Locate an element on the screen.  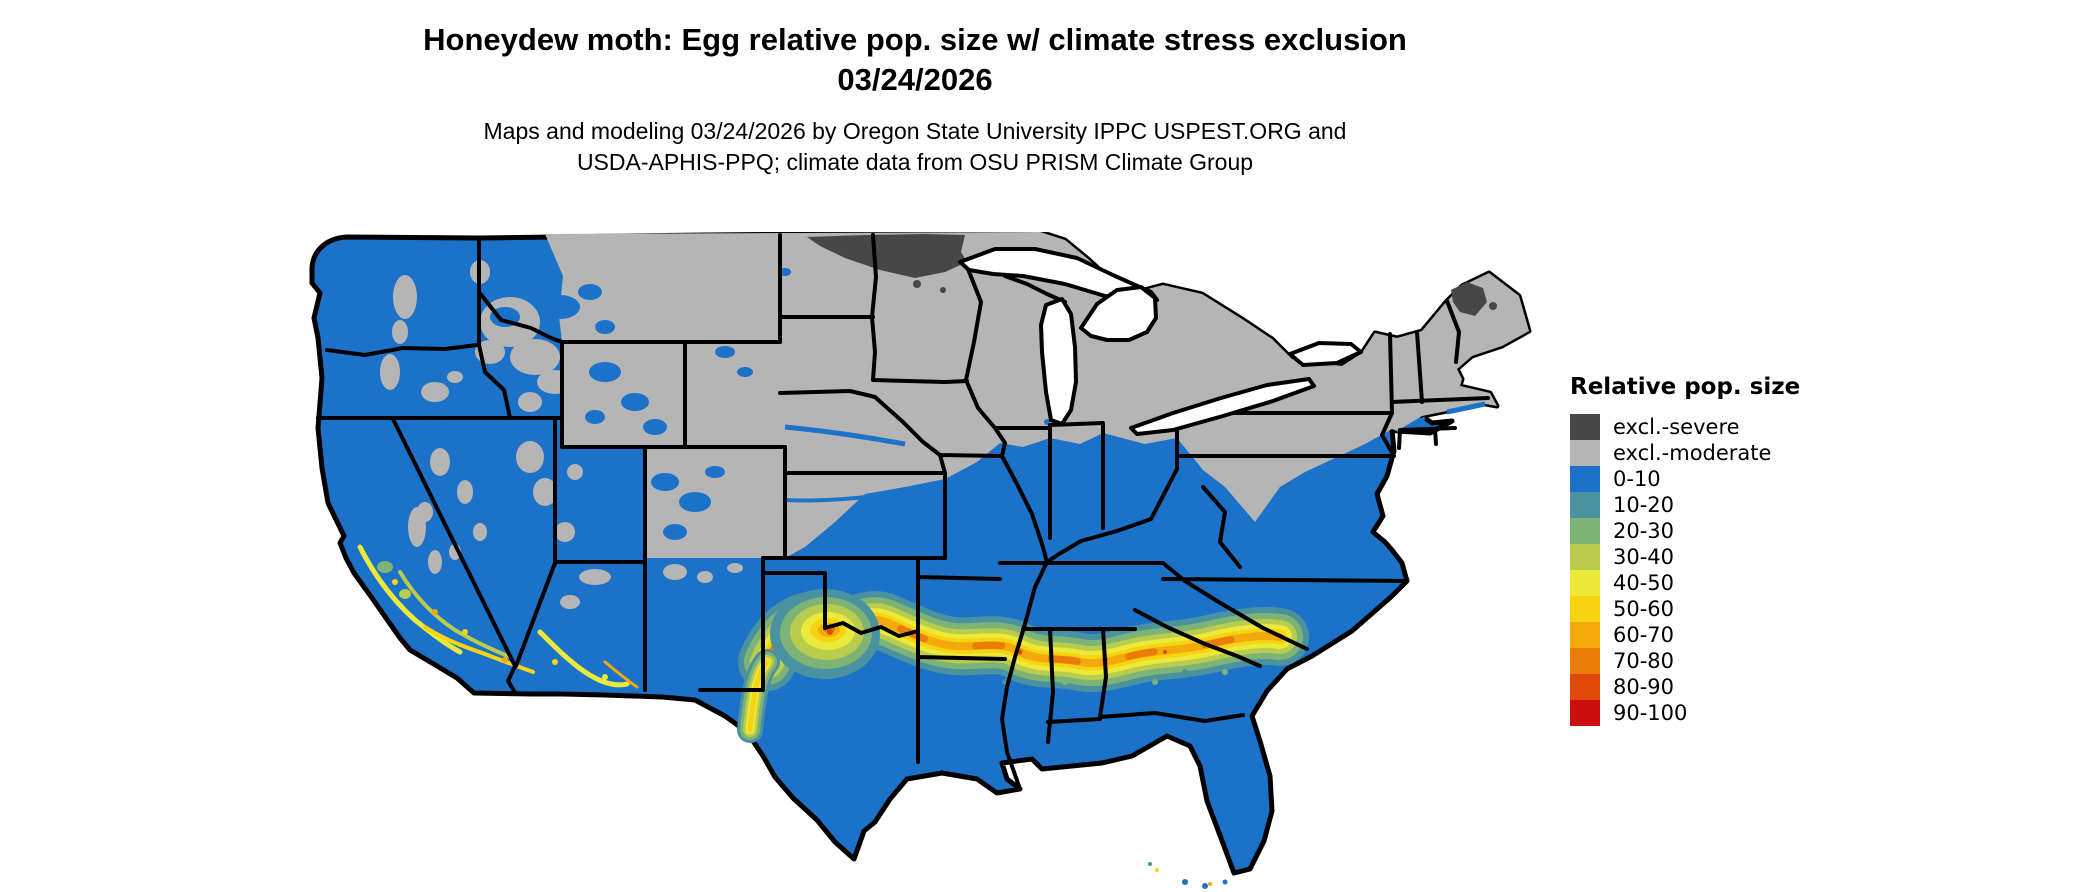
legend-item: 40-50 is located at coordinates (1685, 583).